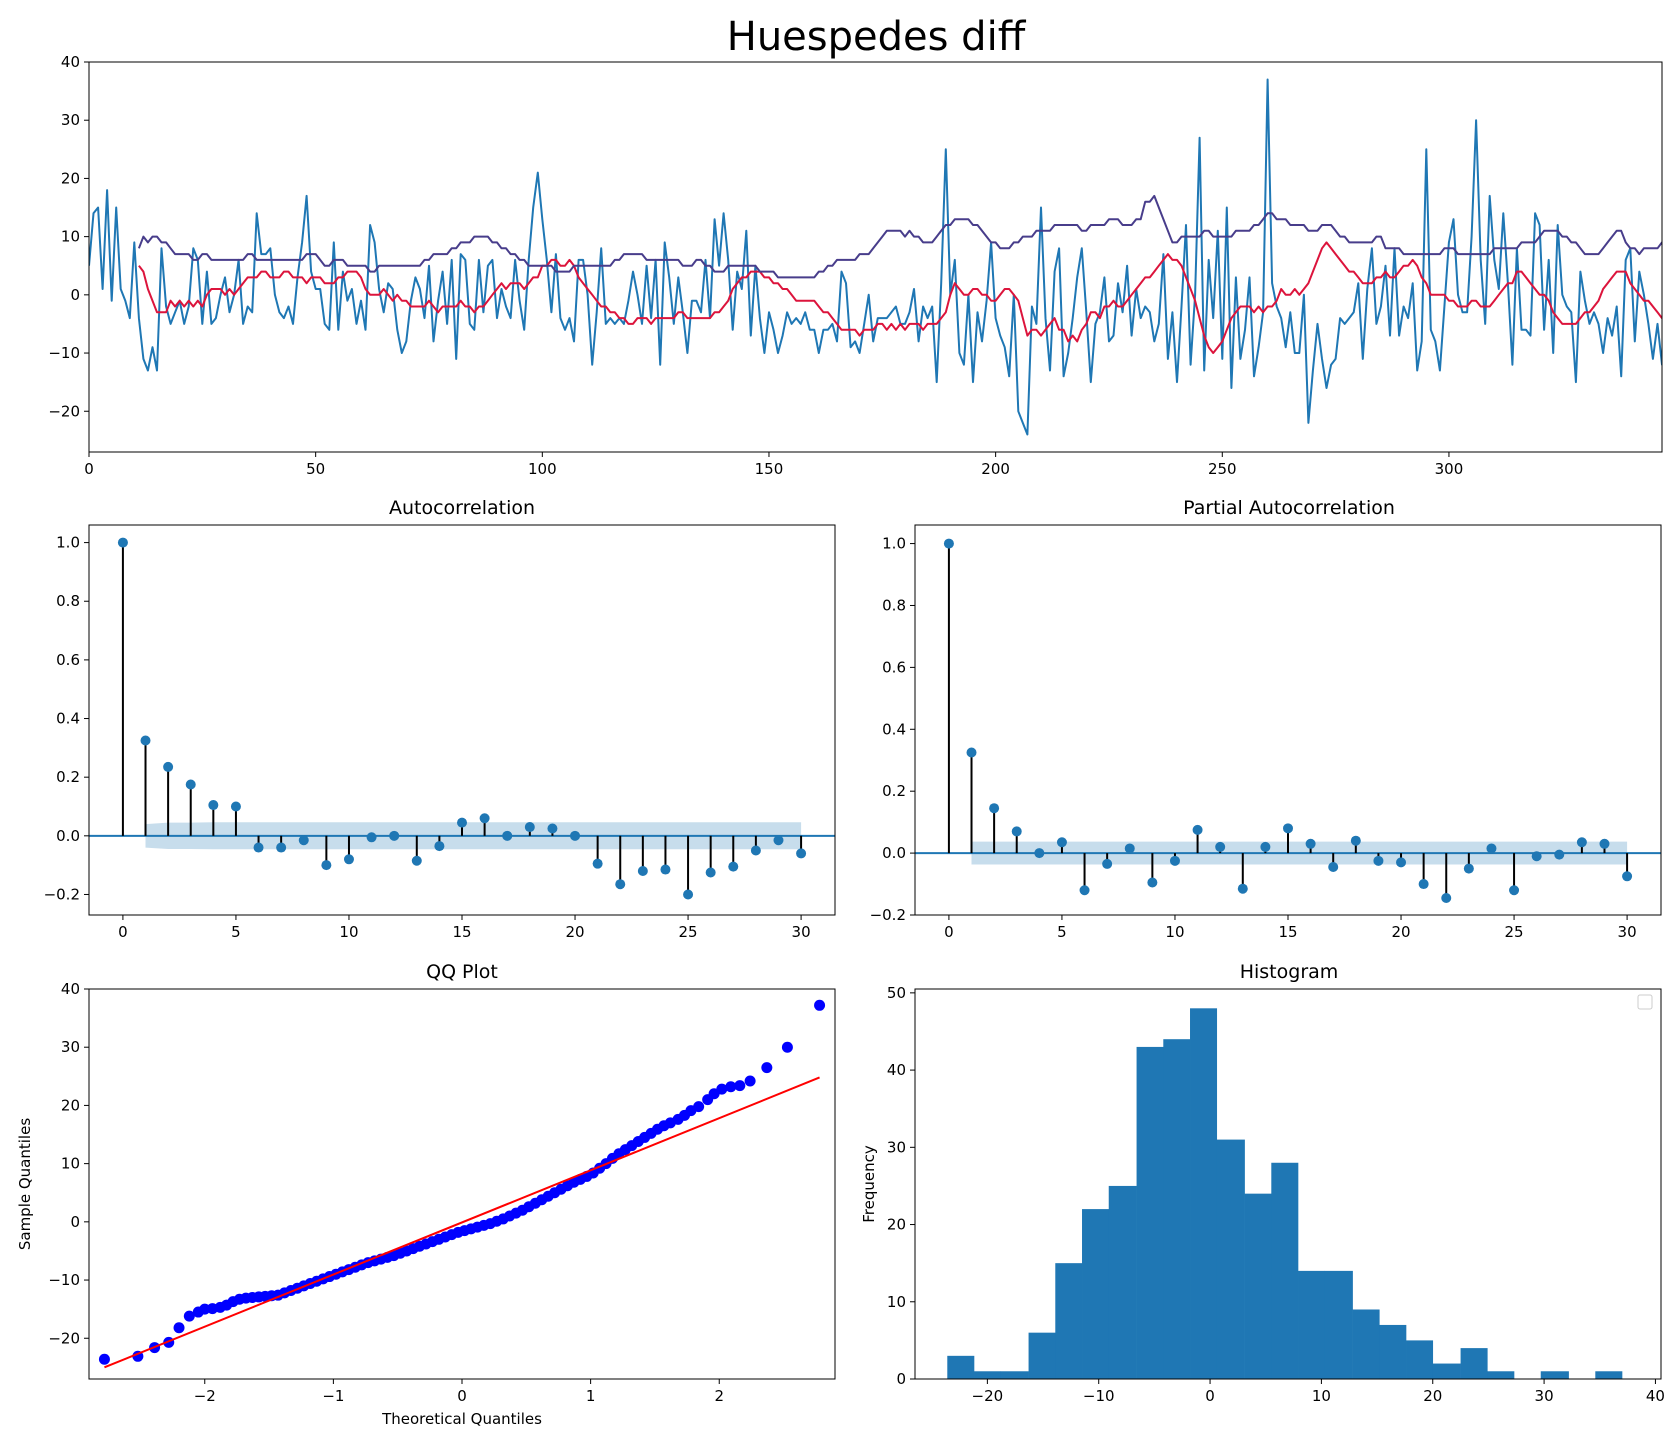 The width and height of the screenshot is (1680, 1440). What do you see at coordinates (896, 1302) in the screenshot?
I see `hist-ytick-label: 10` at bounding box center [896, 1302].